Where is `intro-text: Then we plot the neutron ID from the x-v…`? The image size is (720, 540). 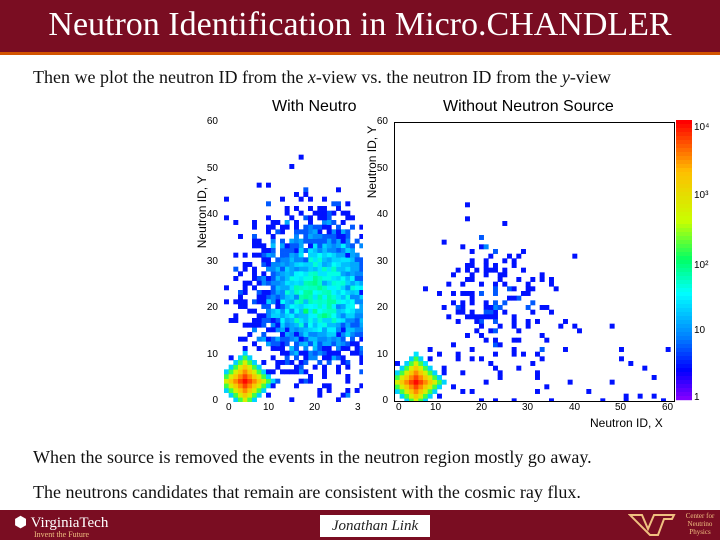
intro-text: Then we plot the neutron ID from the x-v… is located at coordinates (322, 77).